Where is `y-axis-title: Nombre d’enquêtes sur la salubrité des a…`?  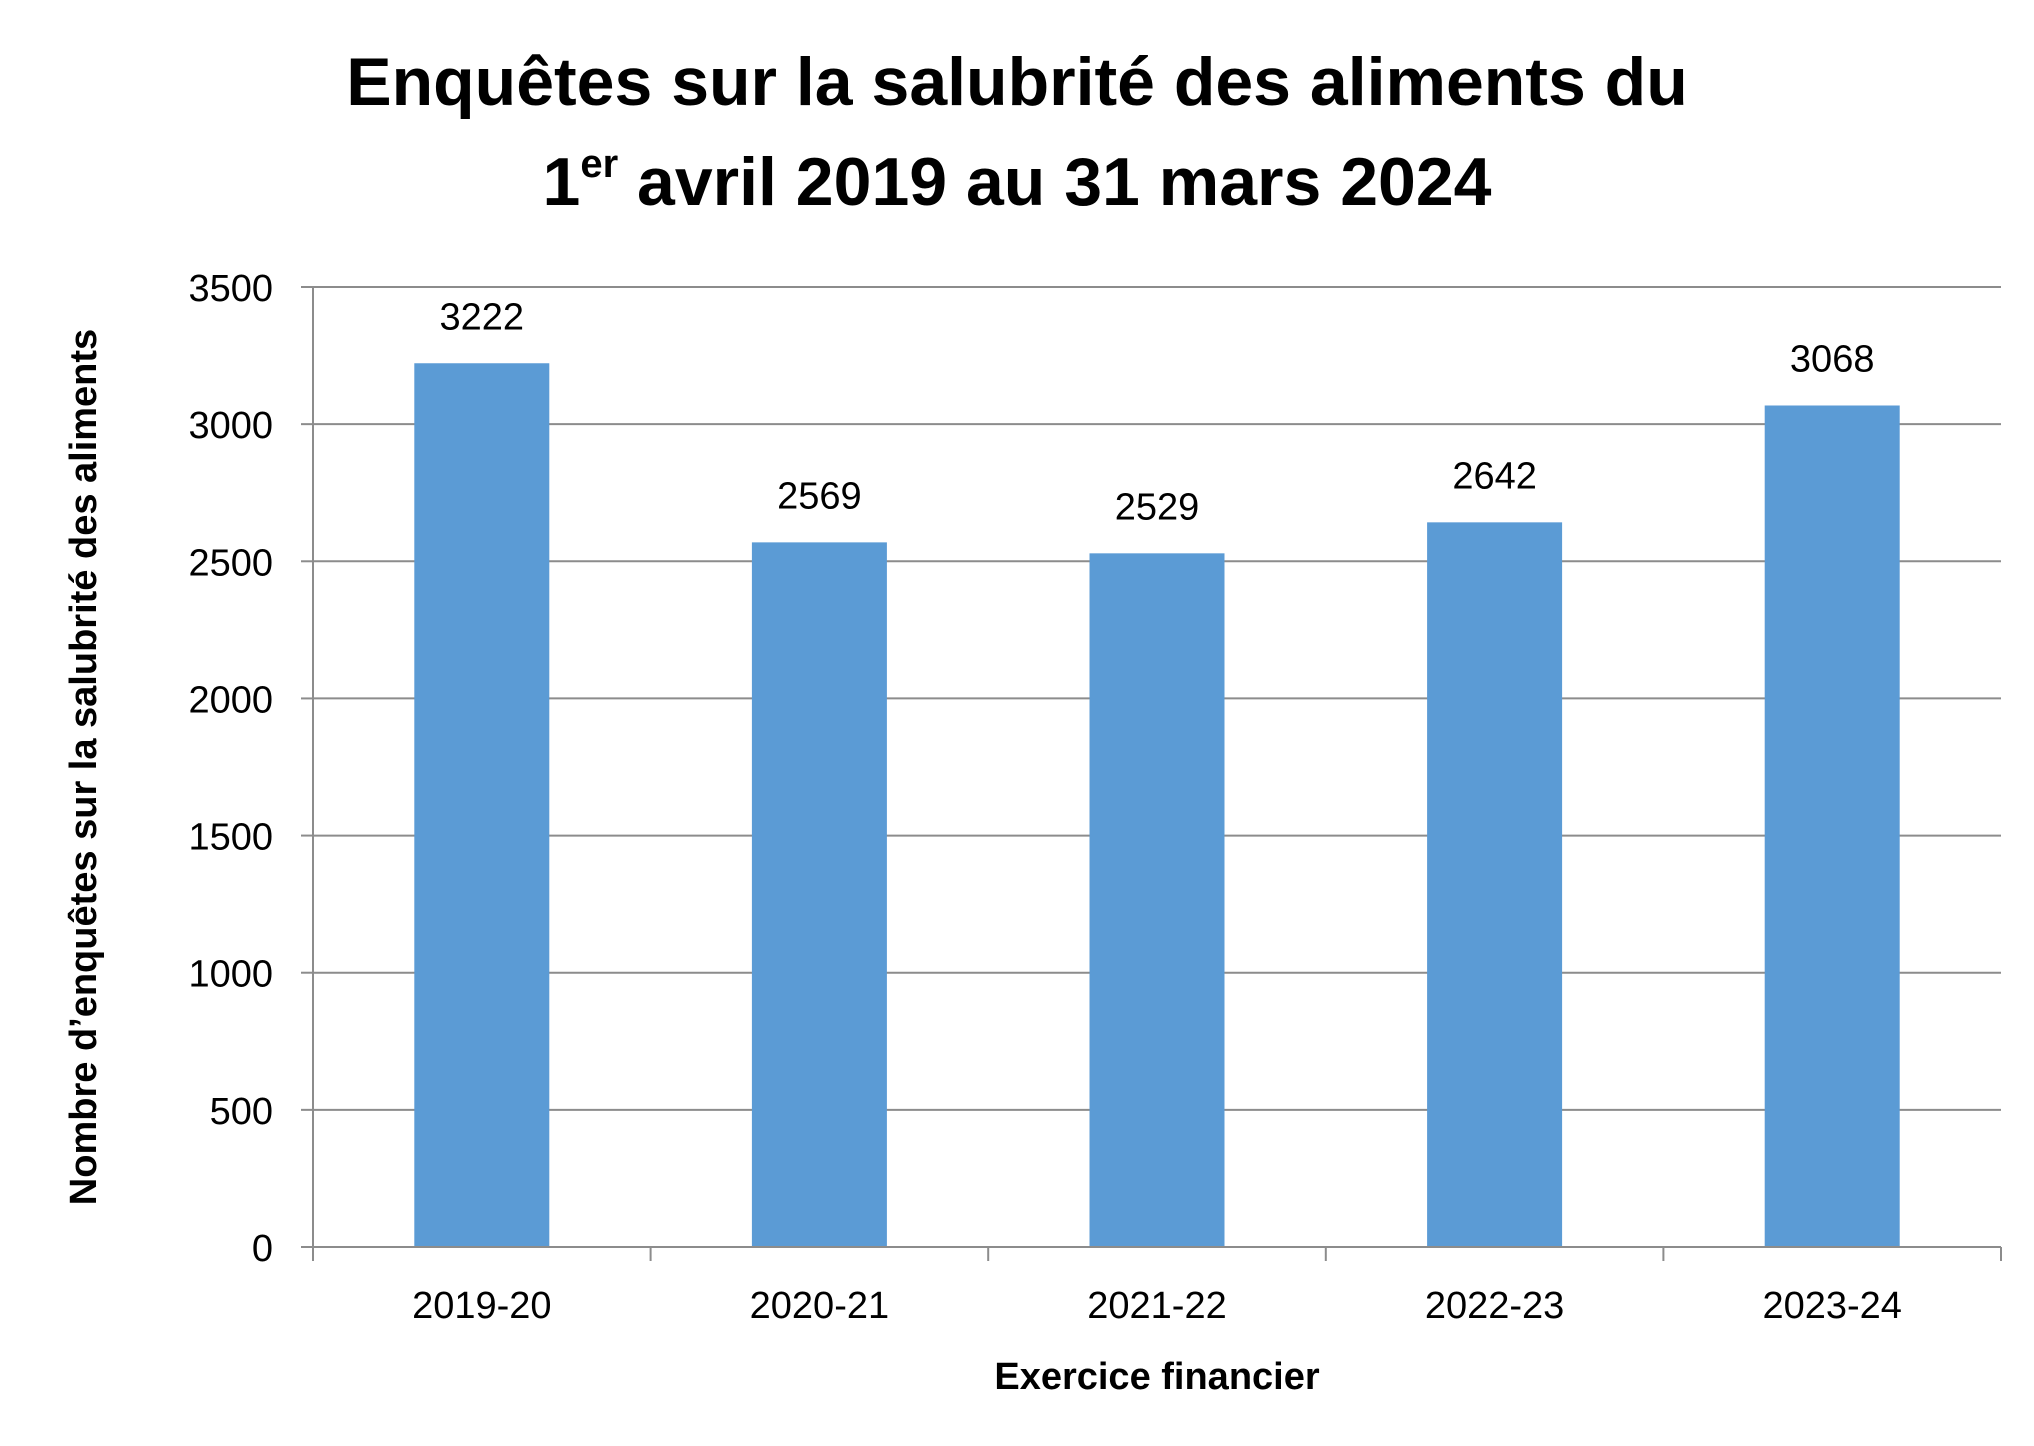 y-axis-title: Nombre d’enquêtes sur la salubrité des a… is located at coordinates (84, 767).